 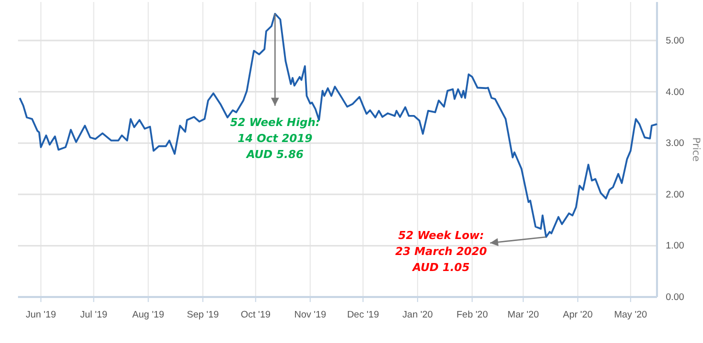 I want to click on x-tick-label: May '20, so click(x=631, y=314).